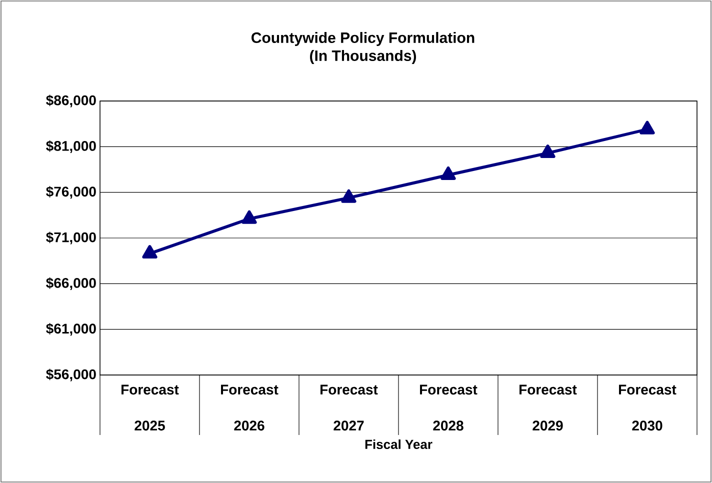  Describe the element at coordinates (349, 407) in the screenshot. I see `category-label: Forecast 2027` at that location.